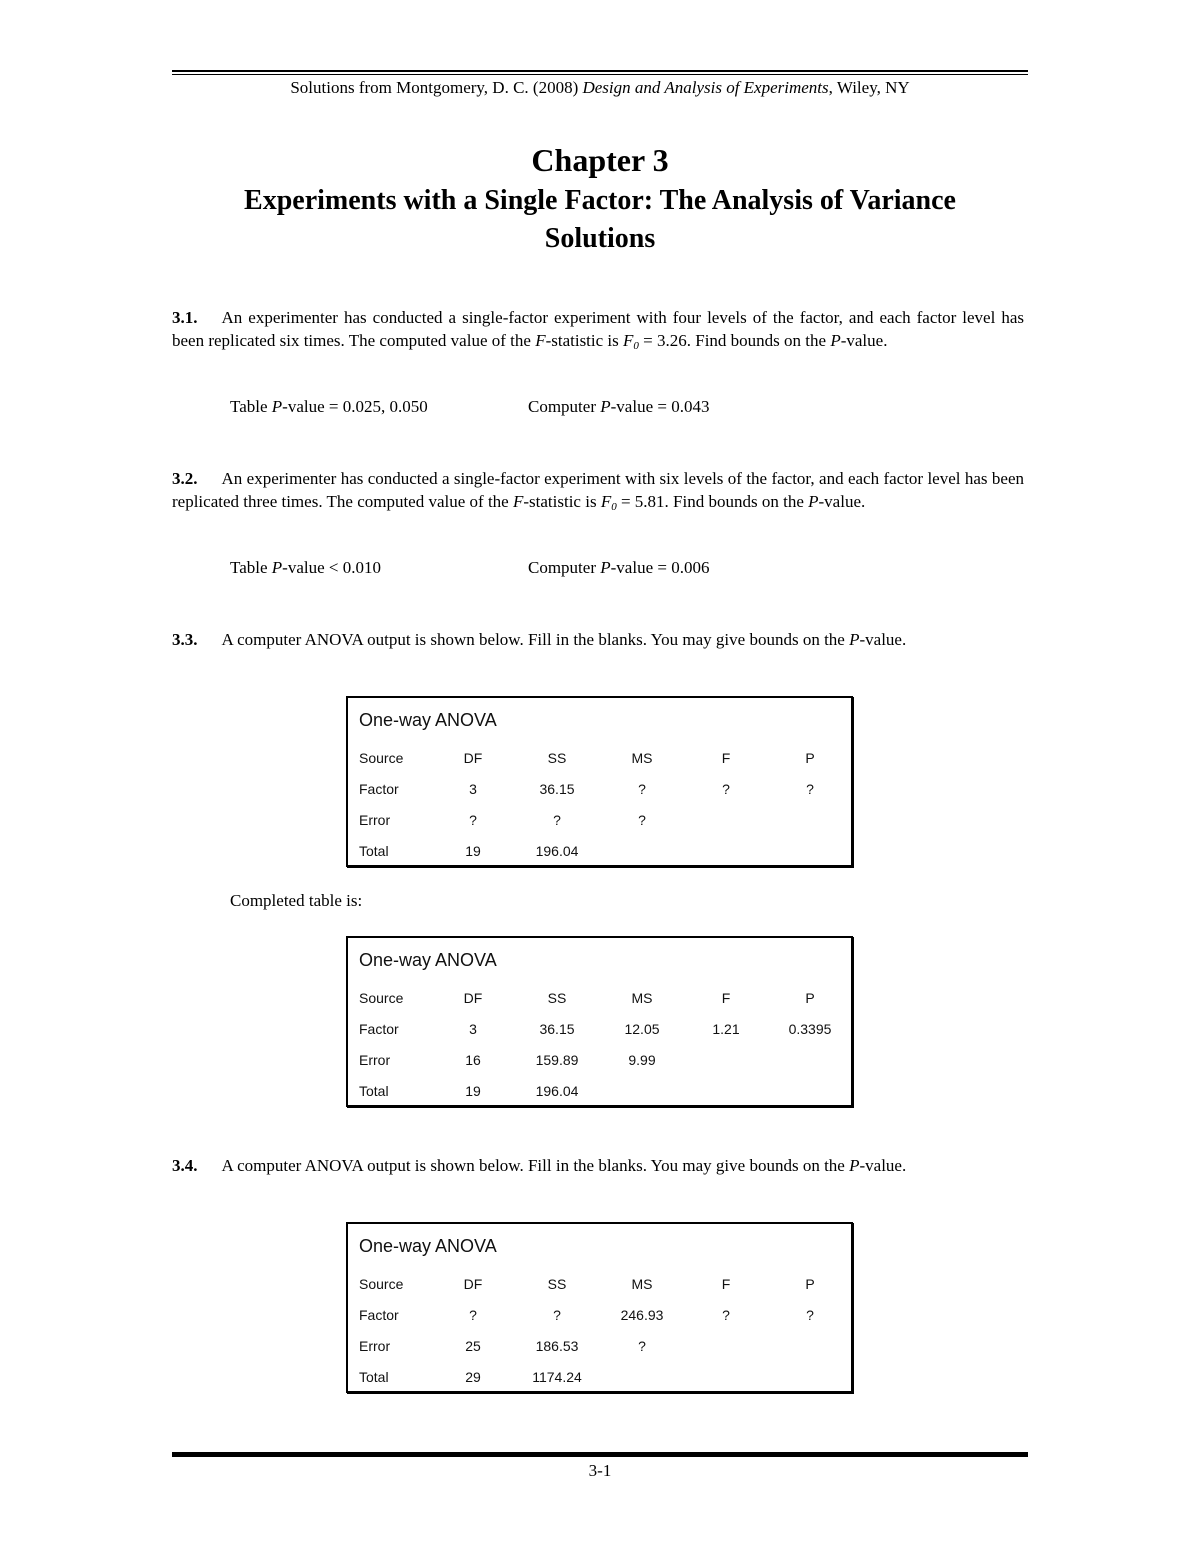  I want to click on solutions-heading: Solutions, so click(600, 238).